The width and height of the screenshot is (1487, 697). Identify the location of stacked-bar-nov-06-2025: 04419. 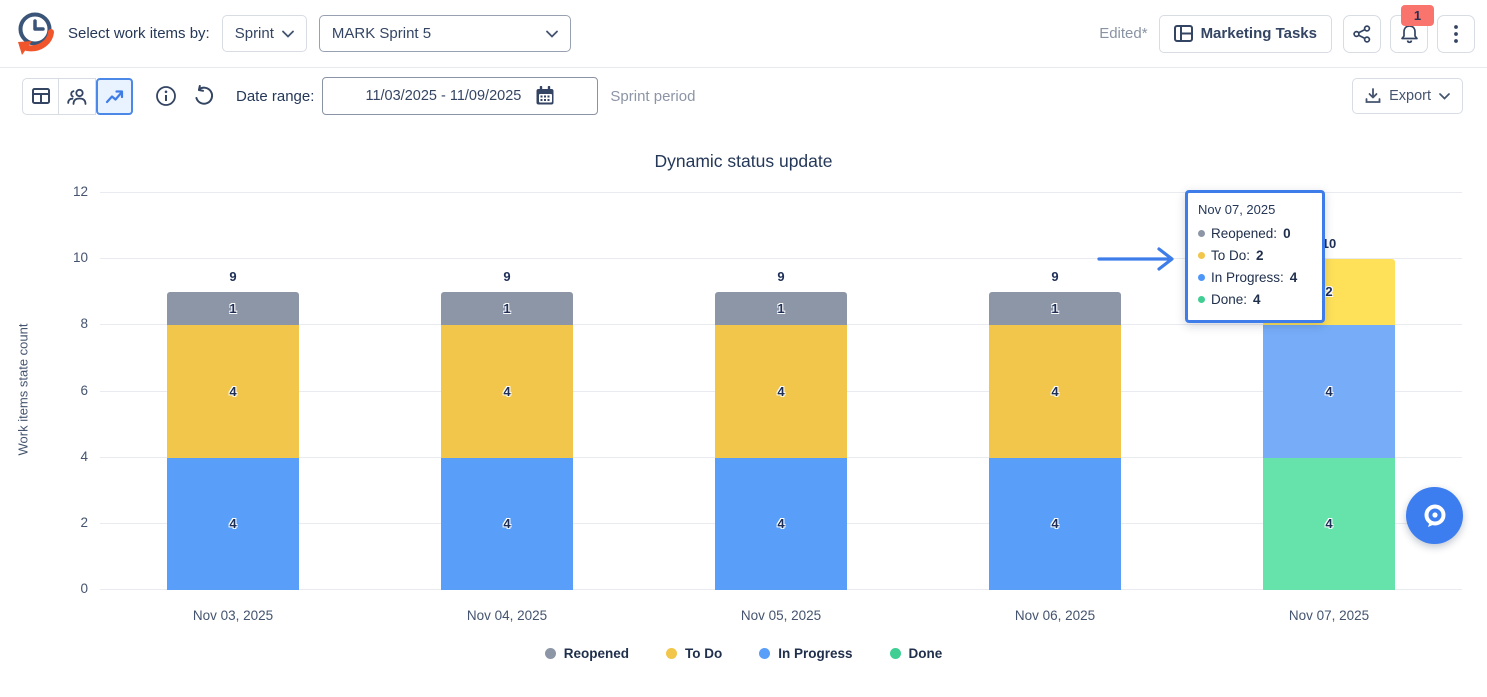
(1055, 391).